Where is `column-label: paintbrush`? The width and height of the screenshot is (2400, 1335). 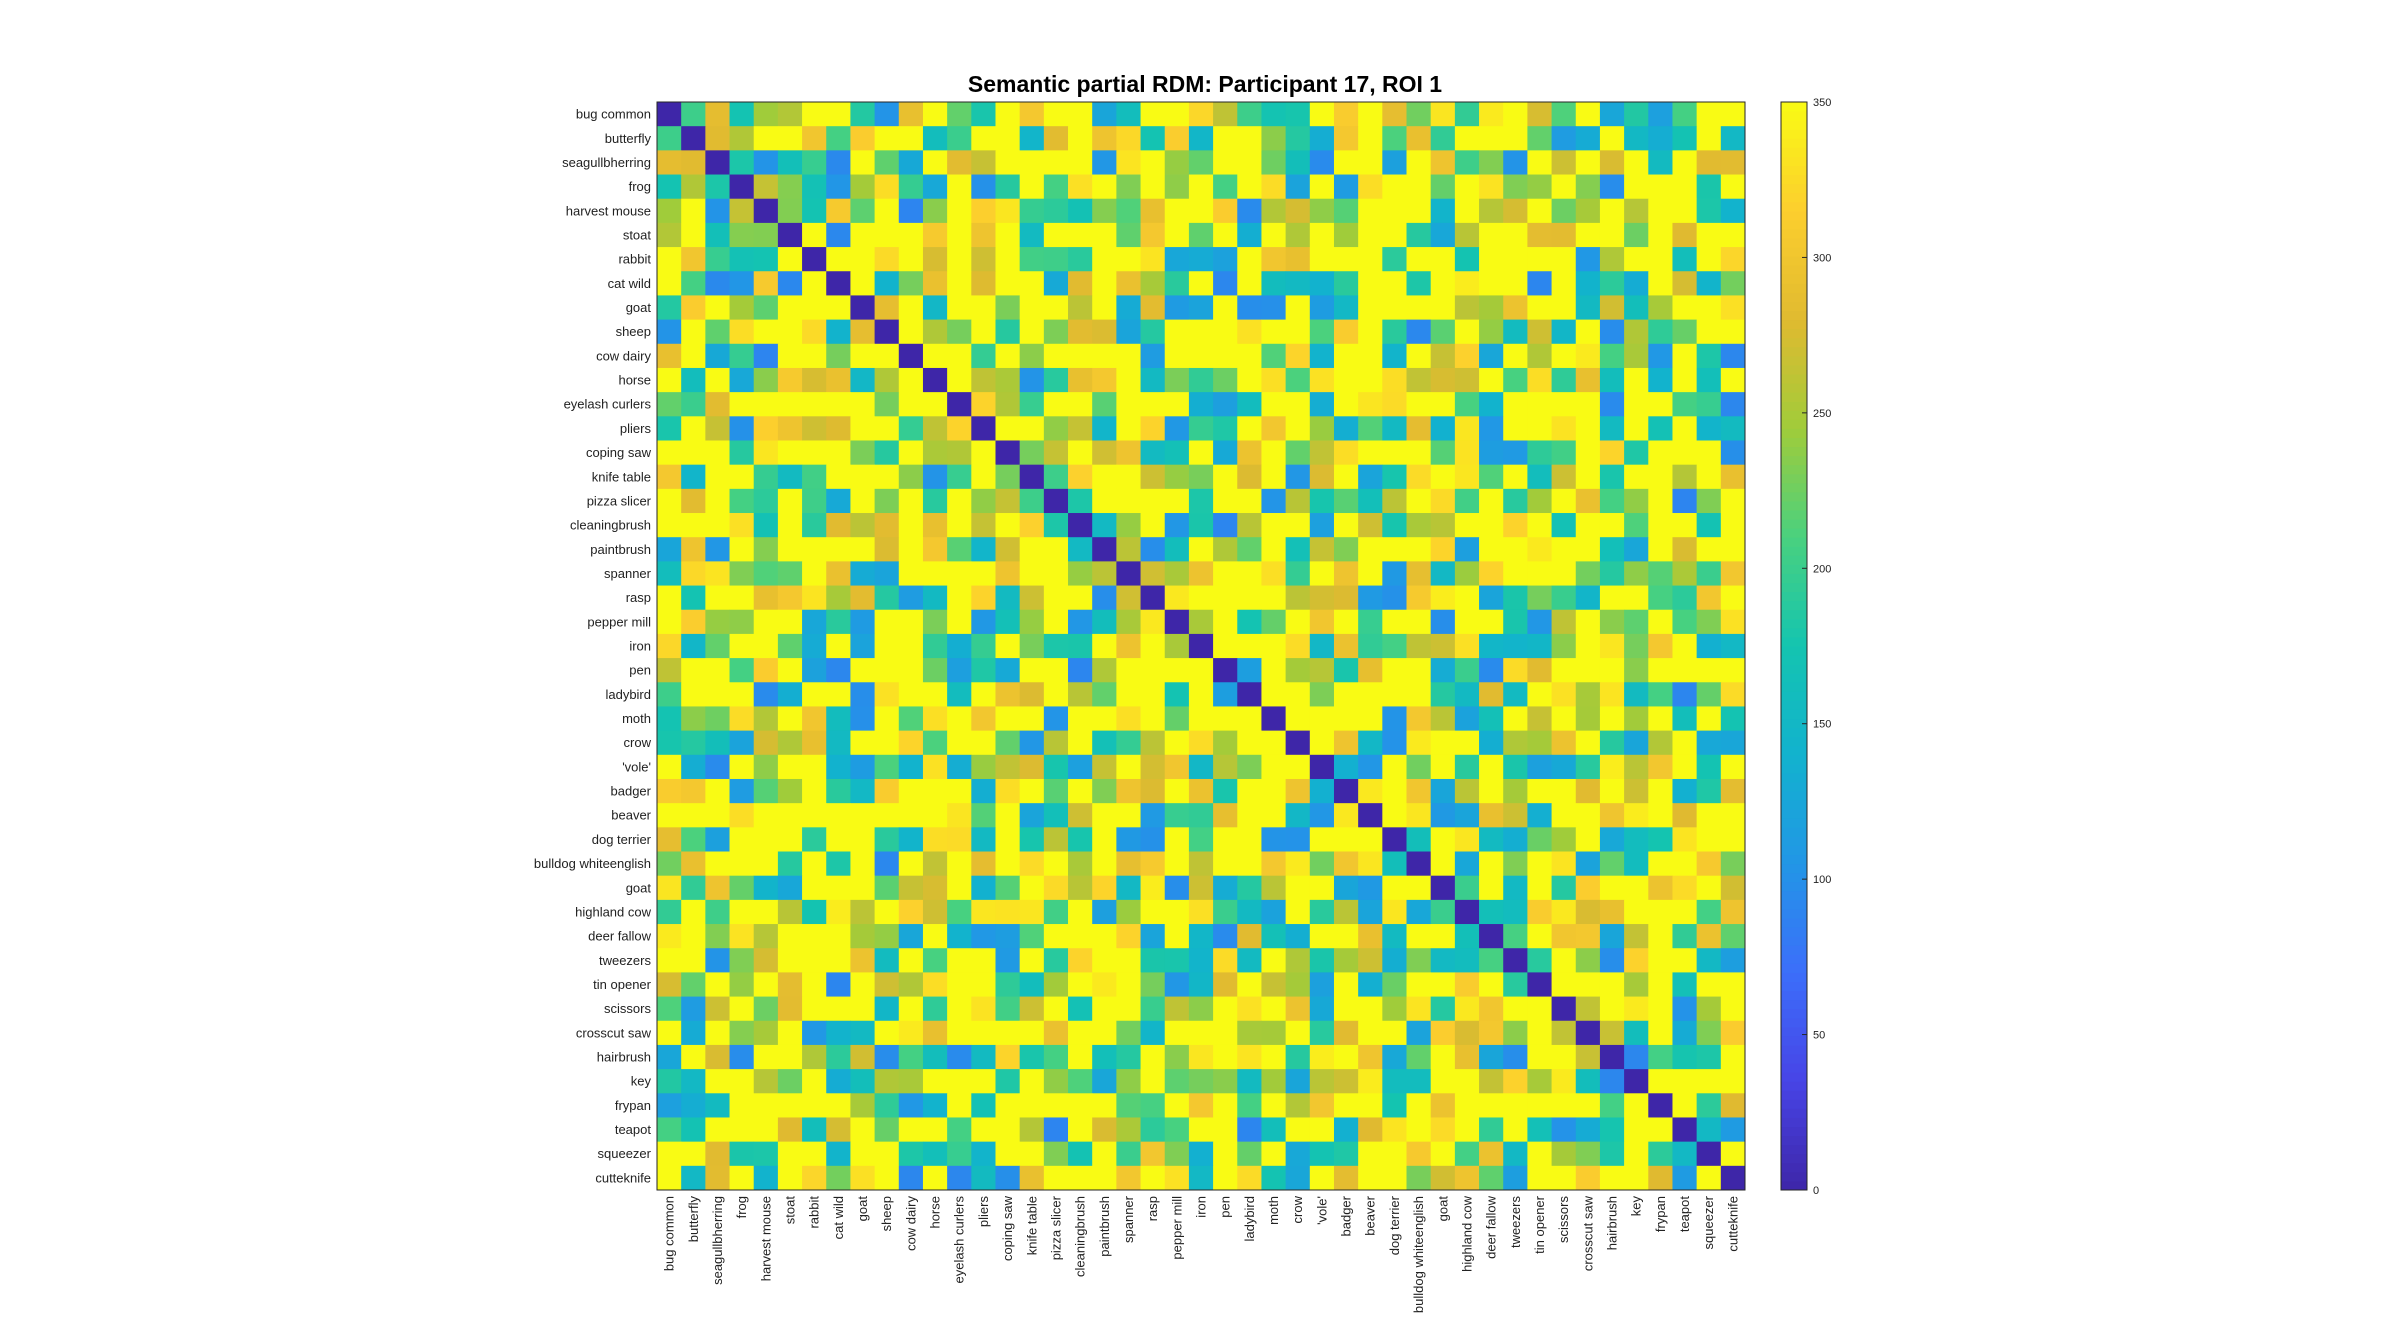
column-label: paintbrush is located at coordinates (1104, 1226).